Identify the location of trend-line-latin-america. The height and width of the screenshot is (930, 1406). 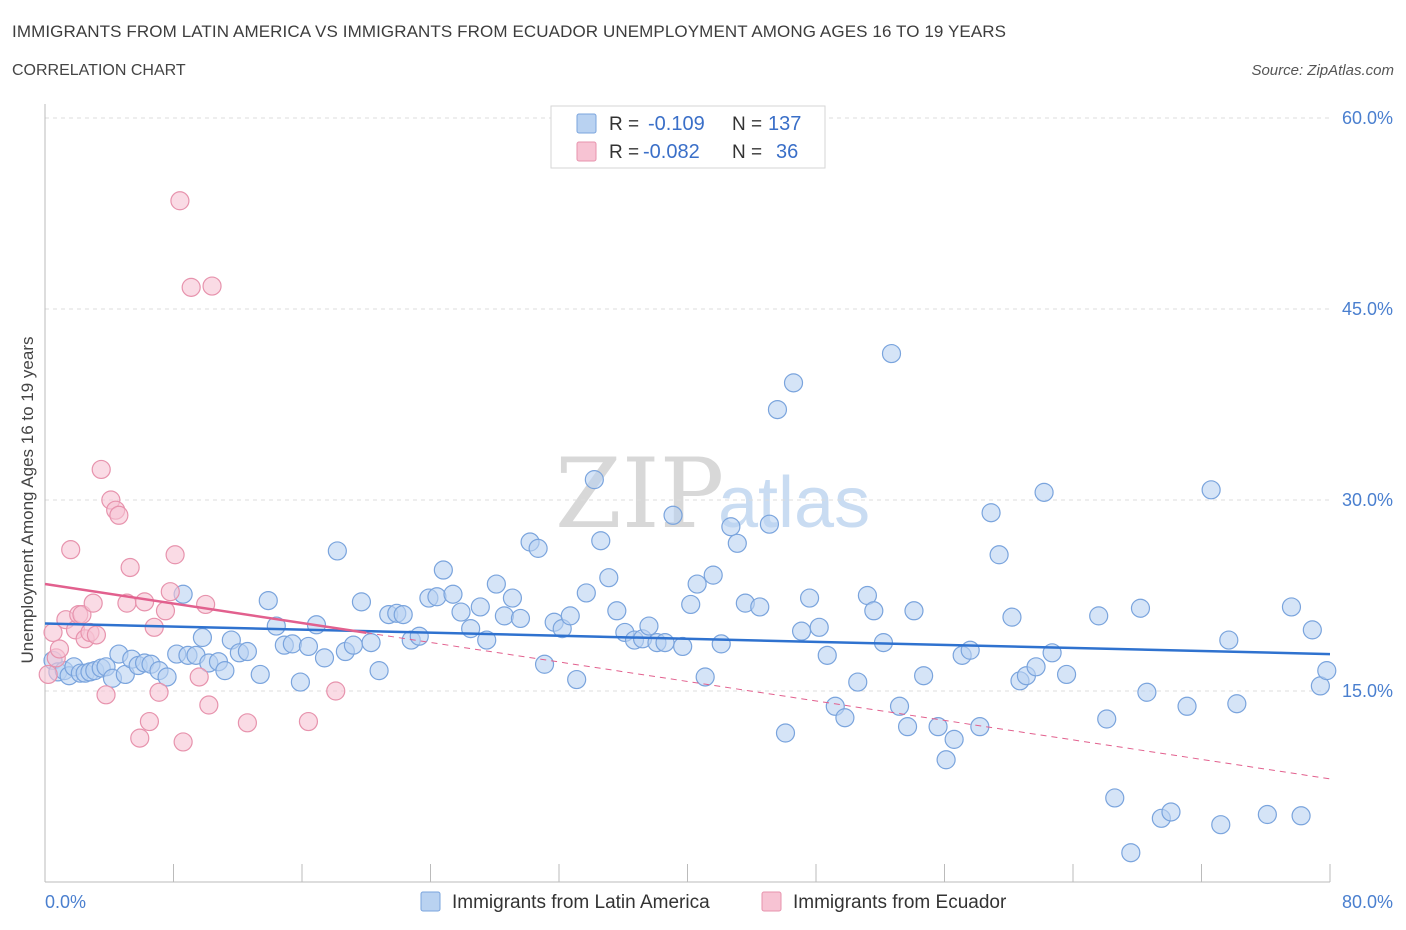
(687, 639).